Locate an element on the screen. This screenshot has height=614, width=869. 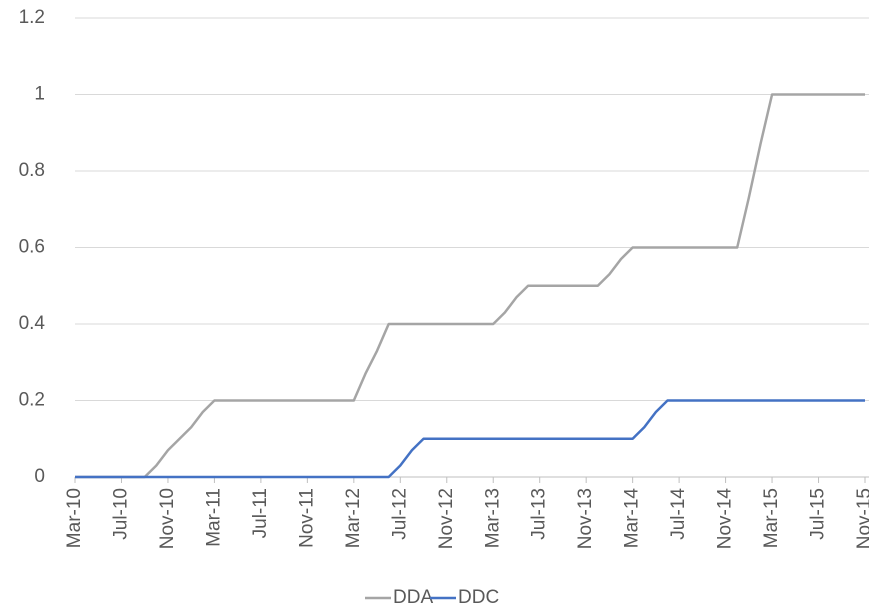
y-tick-label: 0 is located at coordinates (39, 476).